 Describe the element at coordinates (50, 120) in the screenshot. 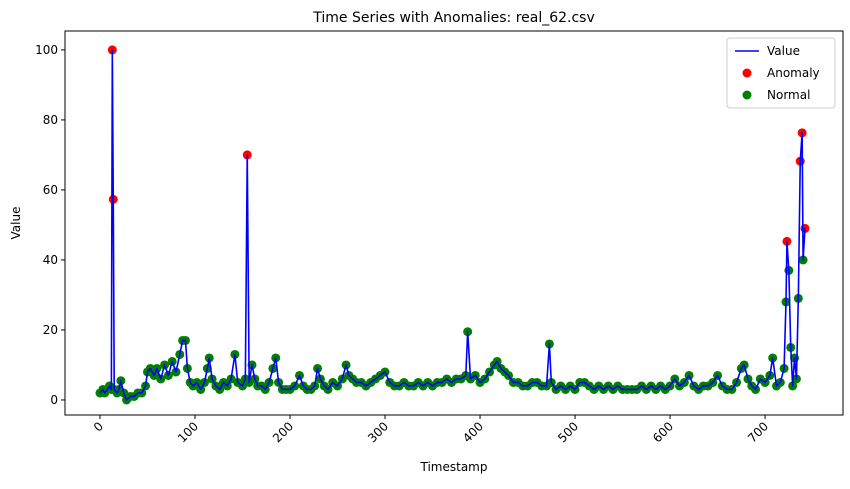

I see `y-tick-label: 80` at that location.